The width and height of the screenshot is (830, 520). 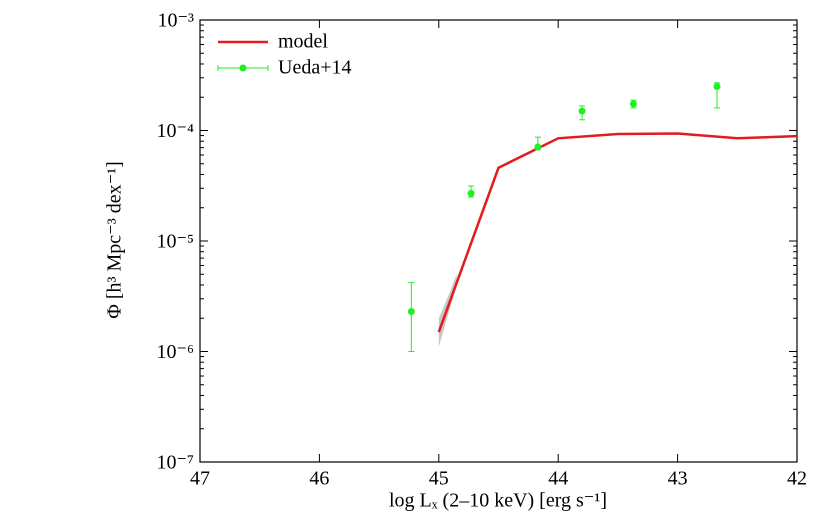 What do you see at coordinates (319, 479) in the screenshot?
I see `x-tick-label: 46` at bounding box center [319, 479].